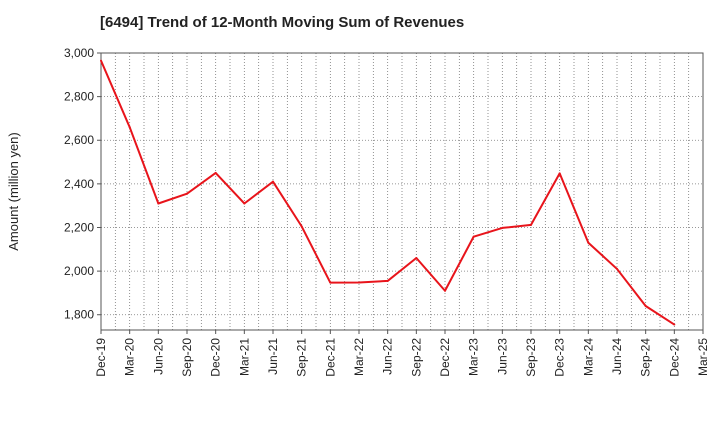 The width and height of the screenshot is (720, 440). What do you see at coordinates (416, 357) in the screenshot?
I see `x-tick-label: Sep-22` at bounding box center [416, 357].